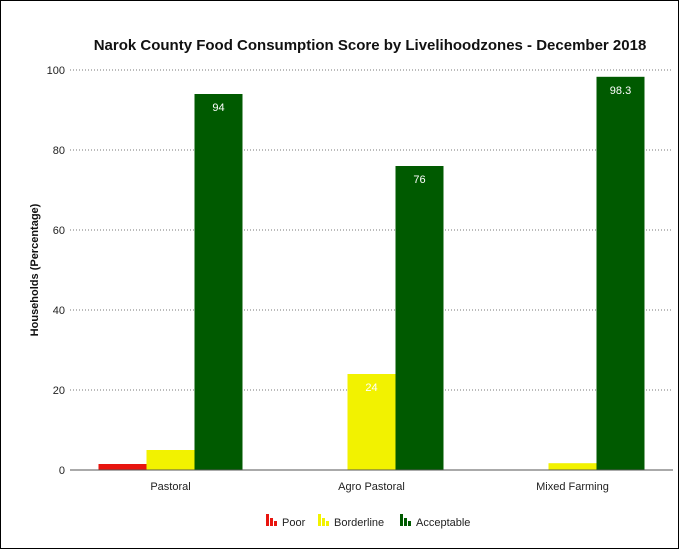  I want to click on legend-item-borderline: Borderline, so click(351, 521).